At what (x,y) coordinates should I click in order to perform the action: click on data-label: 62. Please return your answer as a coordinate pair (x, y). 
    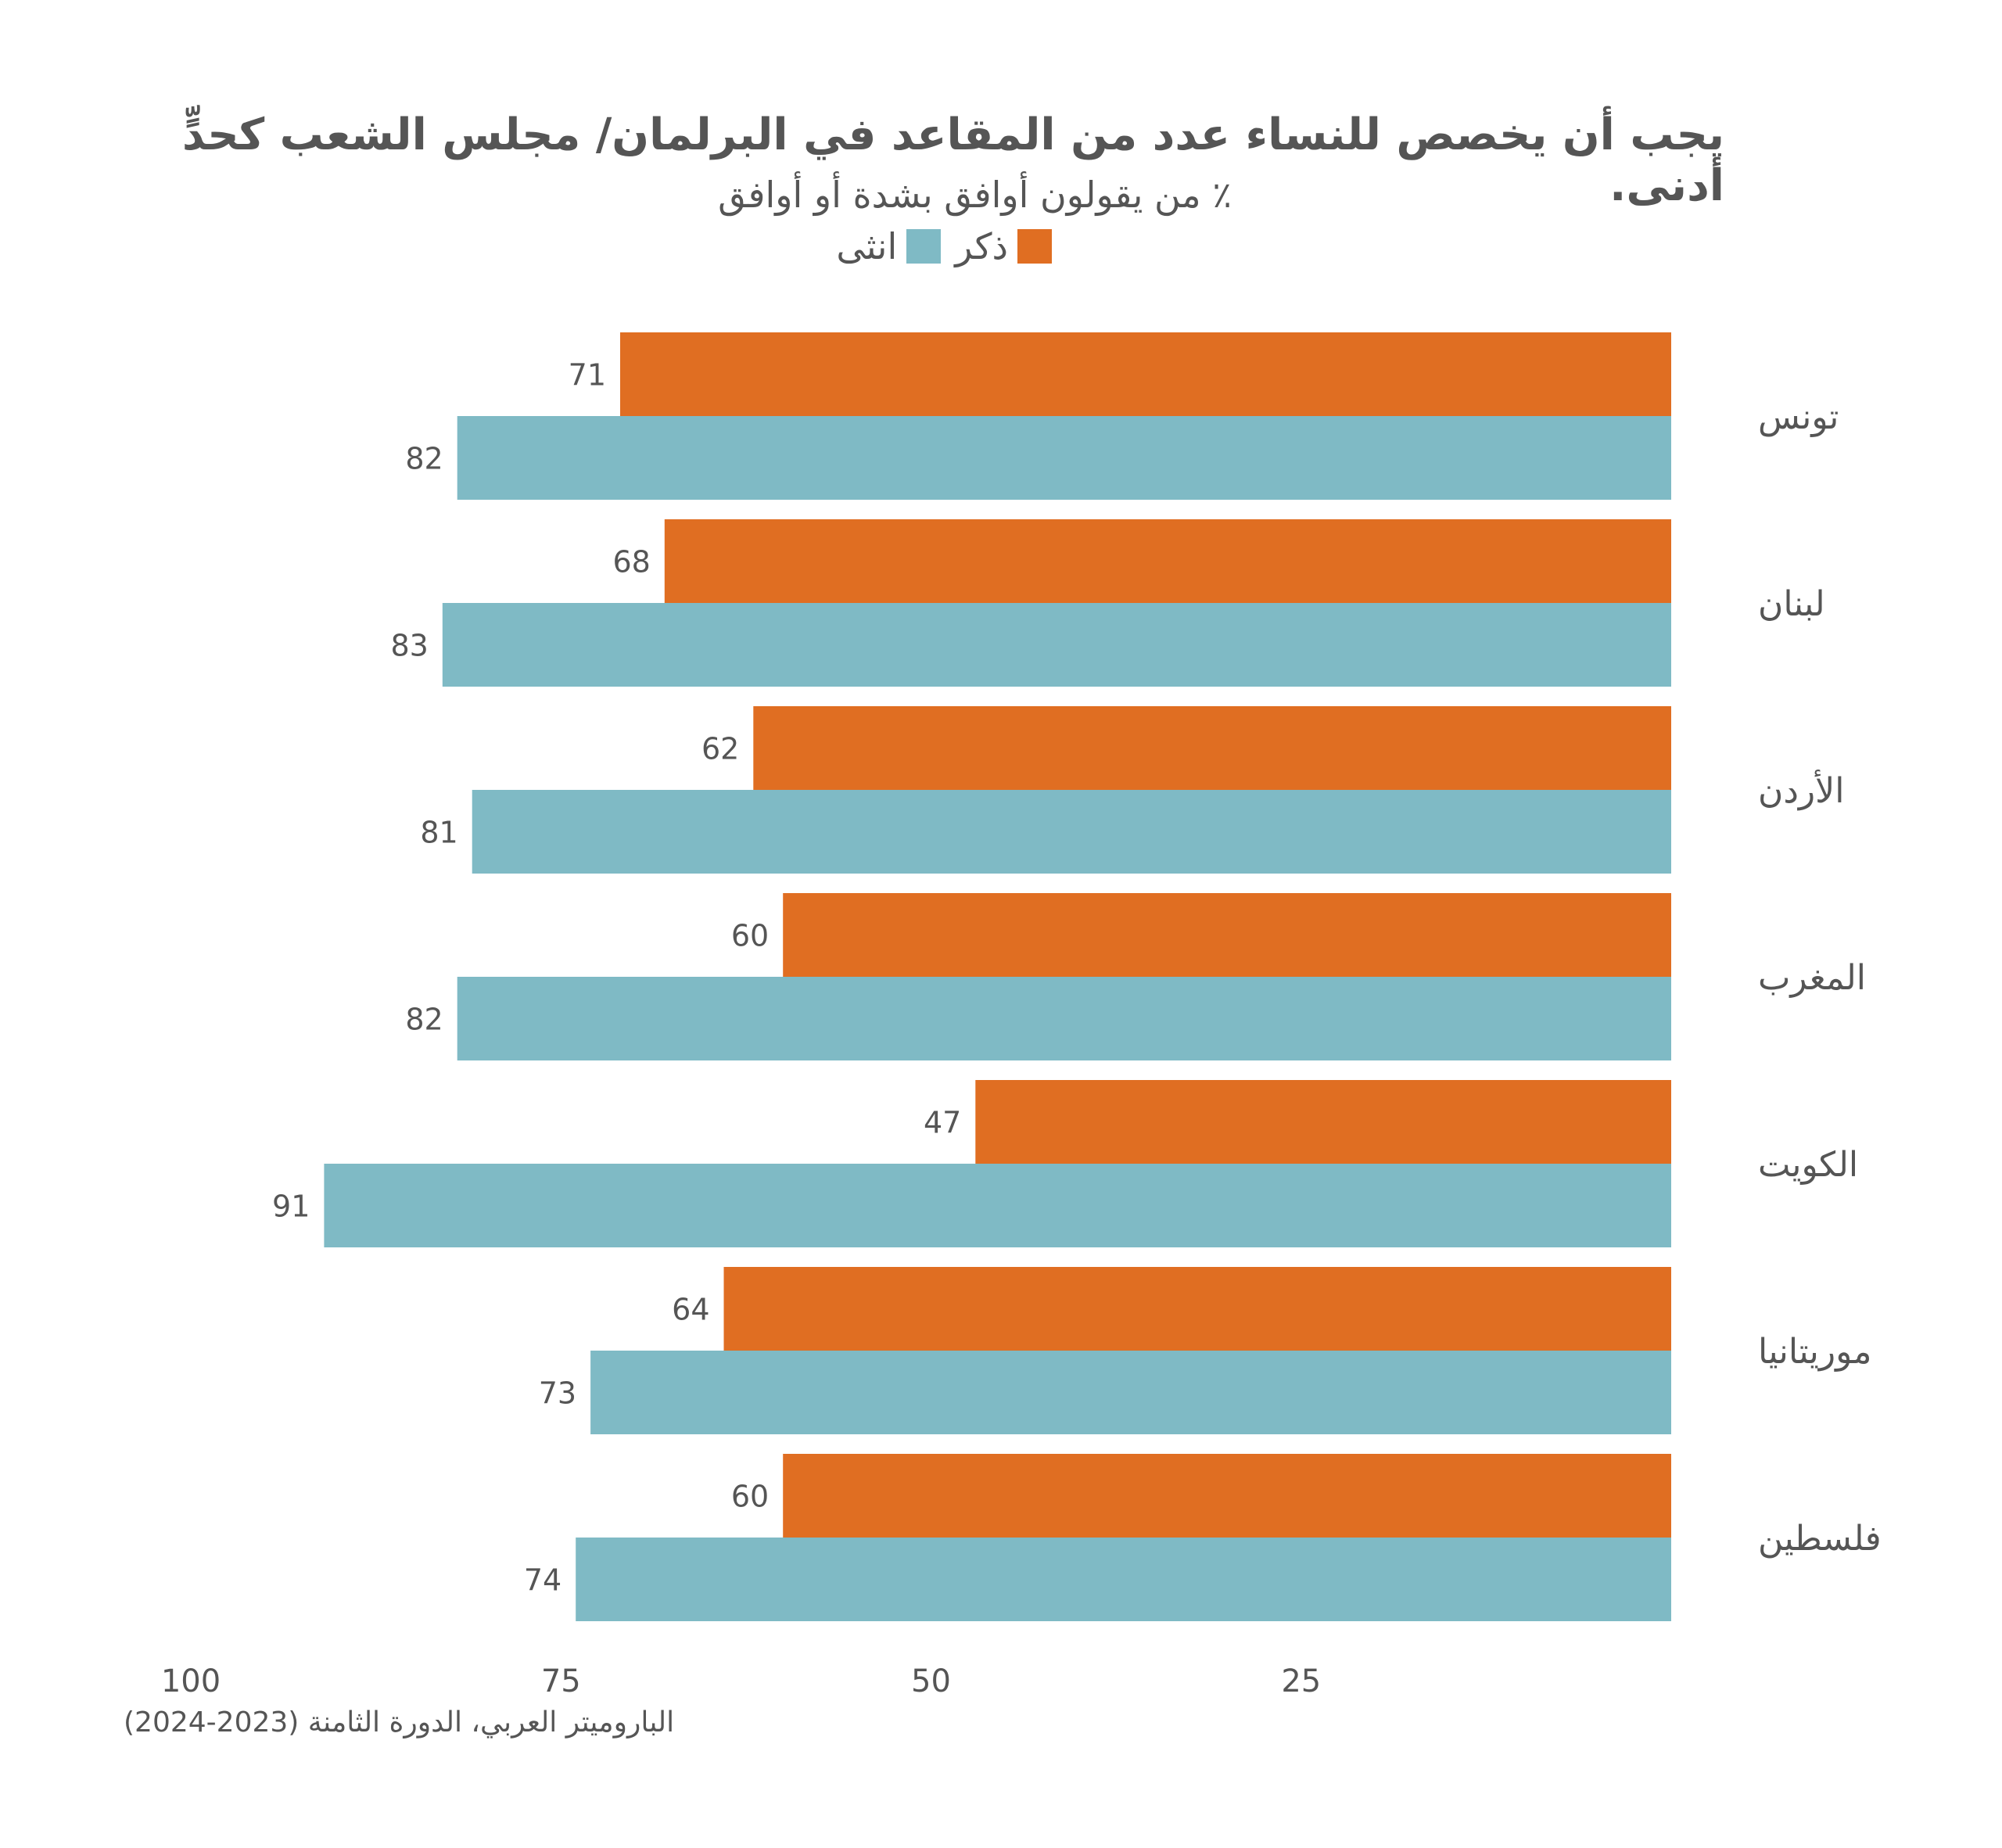
    Looking at the image, I should click on (720, 749).